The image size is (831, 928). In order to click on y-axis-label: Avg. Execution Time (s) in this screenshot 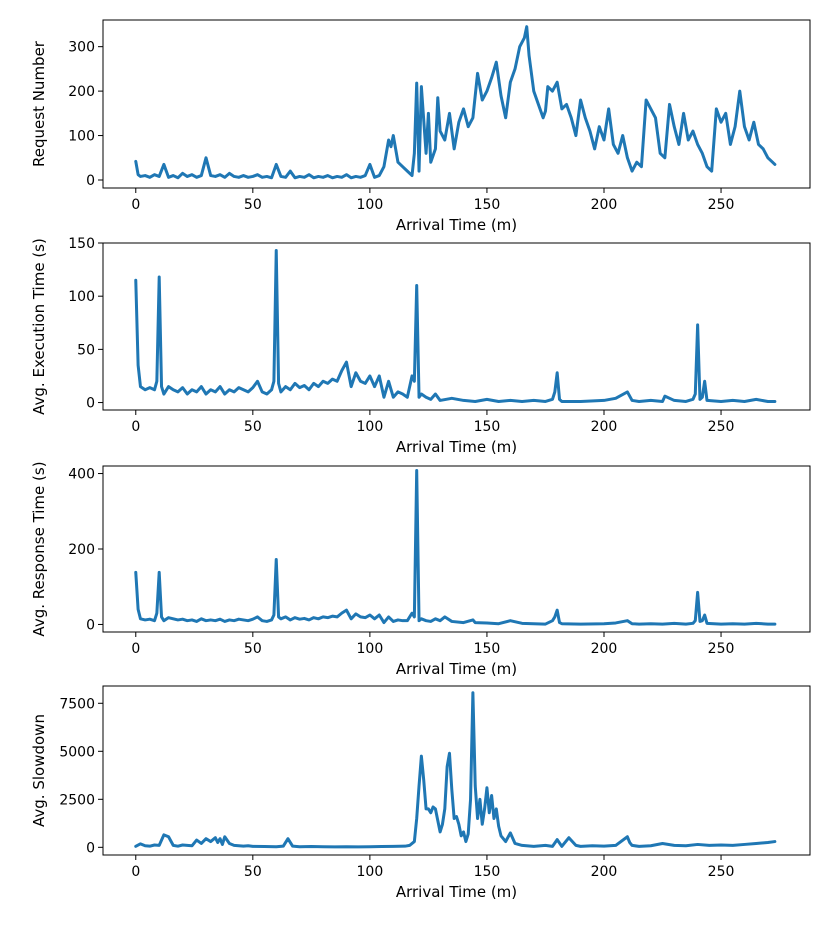, I will do `click(39, 326)`.